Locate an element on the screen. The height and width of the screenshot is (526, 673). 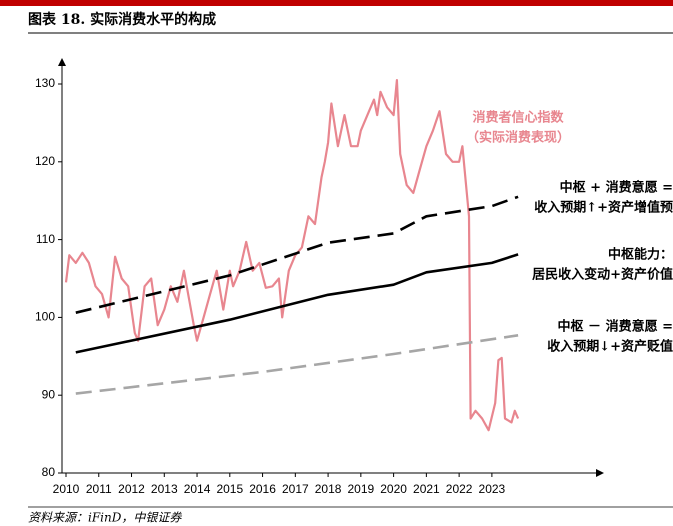
series-annotation: 收入预期↓+资产贬值 is located at coordinates (610, 347).